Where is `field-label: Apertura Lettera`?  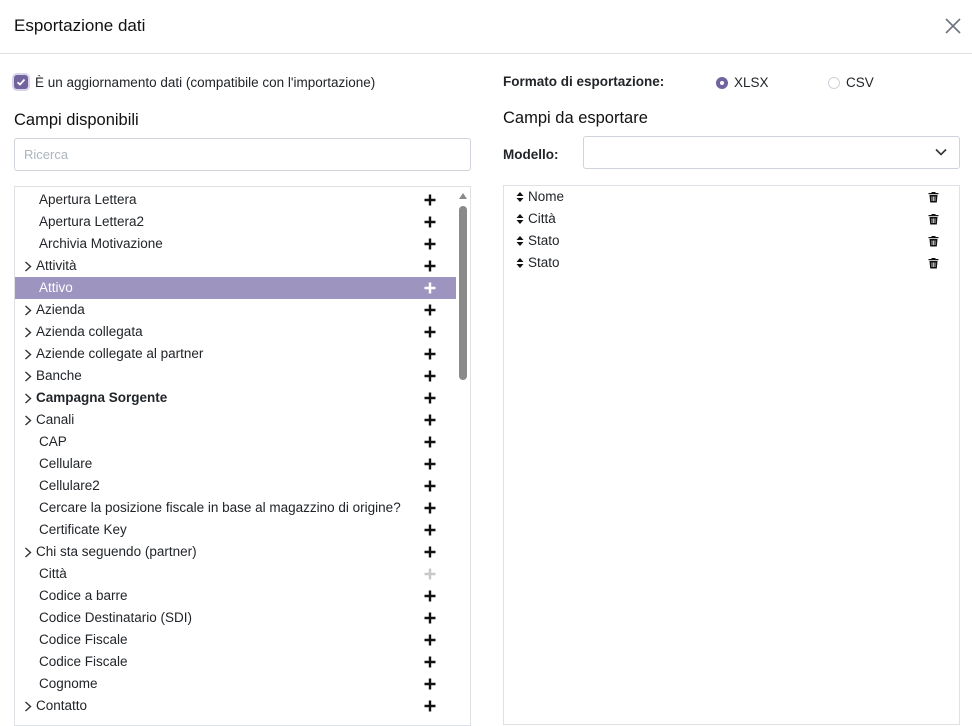
field-label: Apertura Lettera is located at coordinates (88, 199).